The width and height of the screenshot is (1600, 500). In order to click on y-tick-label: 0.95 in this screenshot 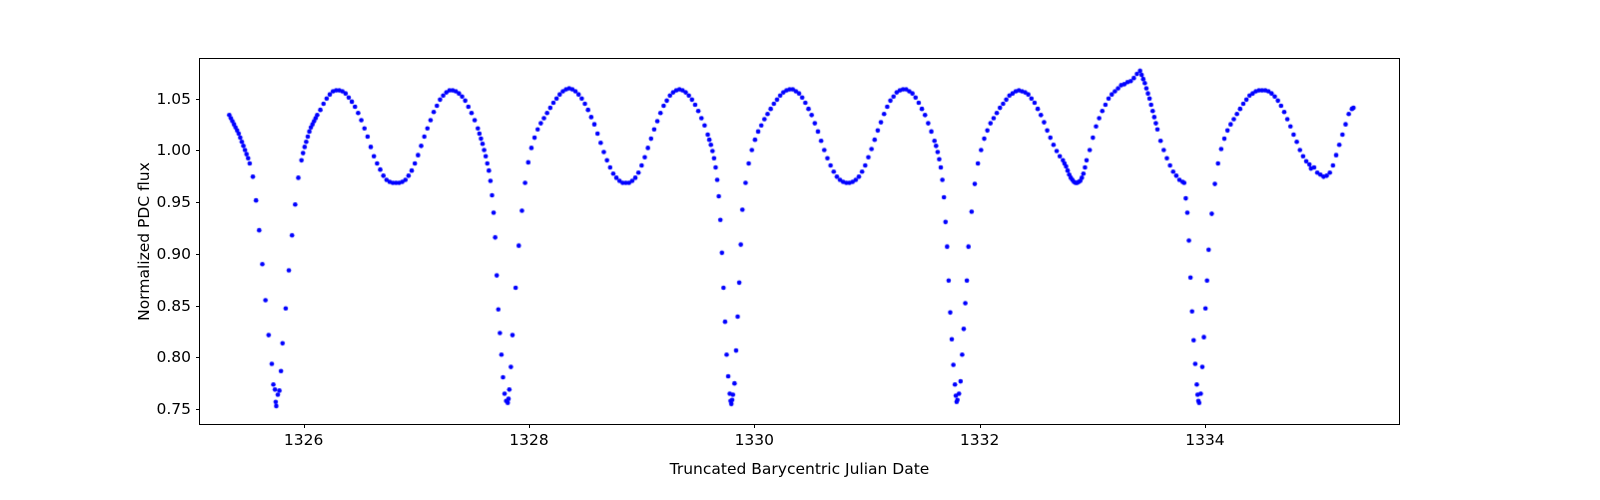, I will do `click(173, 202)`.